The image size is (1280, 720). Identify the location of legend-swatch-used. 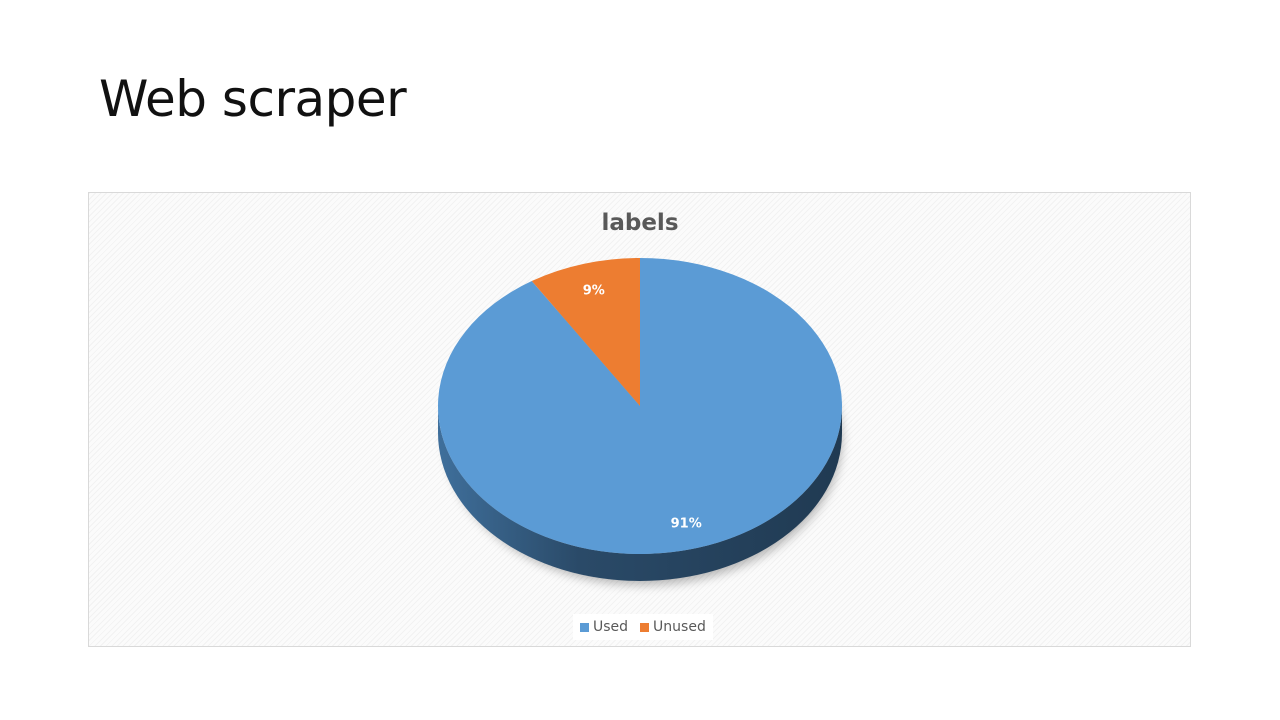
(584, 627).